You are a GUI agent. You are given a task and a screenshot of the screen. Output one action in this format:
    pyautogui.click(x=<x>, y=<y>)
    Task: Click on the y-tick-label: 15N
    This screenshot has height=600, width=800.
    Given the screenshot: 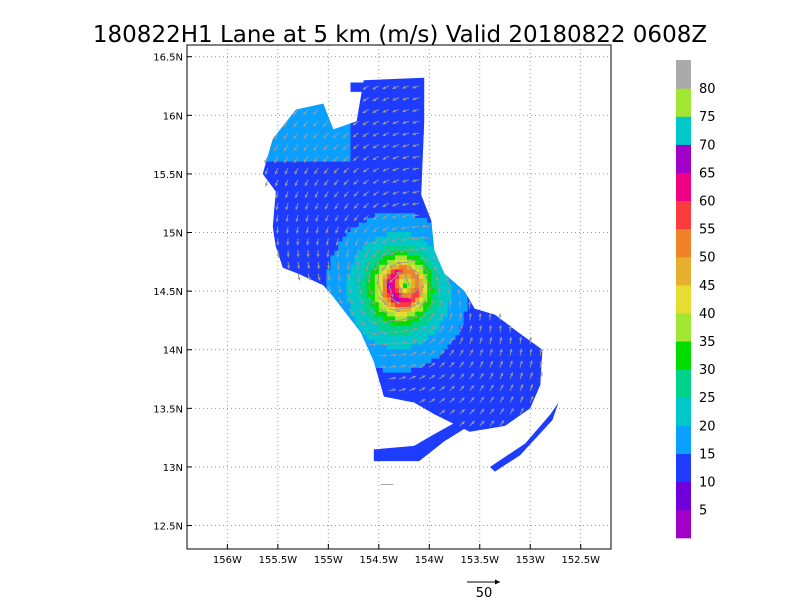 What is the action you would take?
    pyautogui.click(x=173, y=234)
    